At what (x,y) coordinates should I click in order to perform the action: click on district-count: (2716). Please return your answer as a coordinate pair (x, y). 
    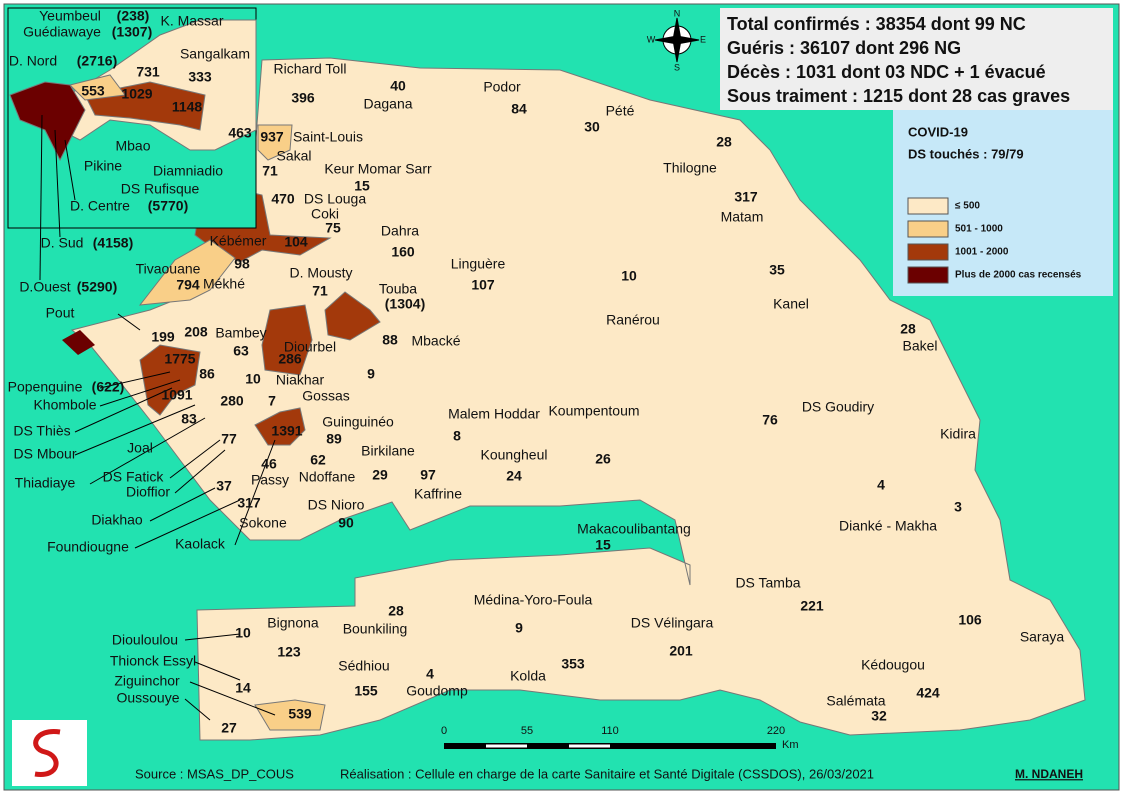
    Looking at the image, I should click on (97, 61).